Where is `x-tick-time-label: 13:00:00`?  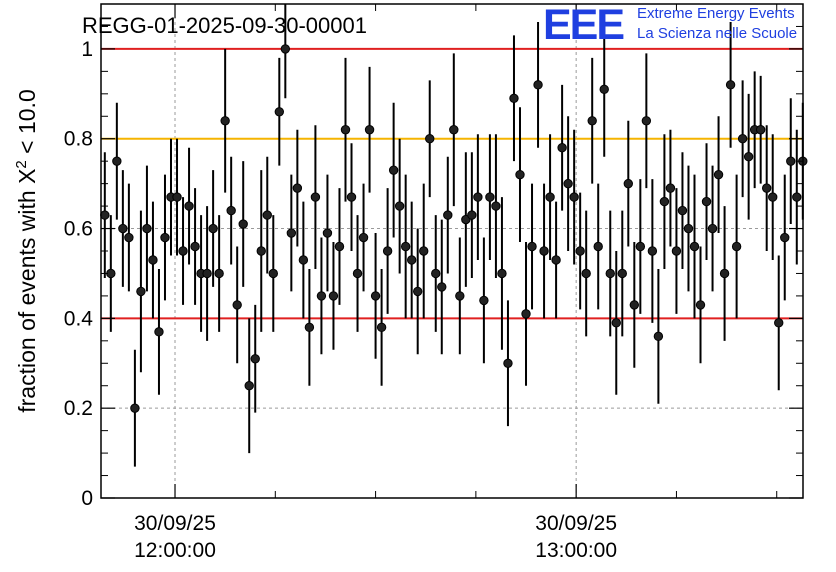 x-tick-time-label: 13:00:00 is located at coordinates (576, 550).